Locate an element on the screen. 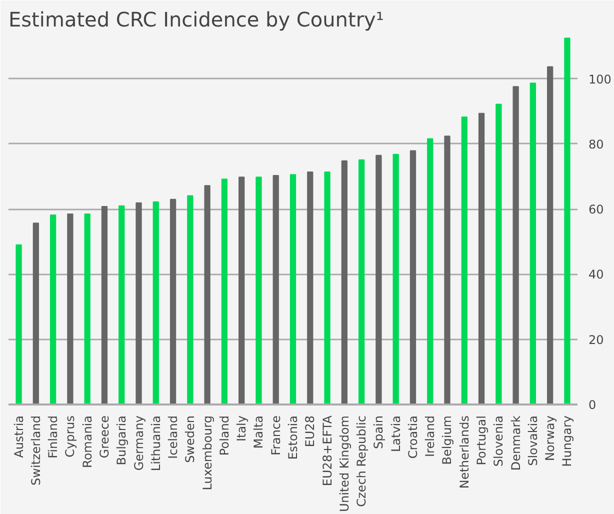 The height and width of the screenshot is (514, 614). x-tick-label: Portugal is located at coordinates (481, 440).